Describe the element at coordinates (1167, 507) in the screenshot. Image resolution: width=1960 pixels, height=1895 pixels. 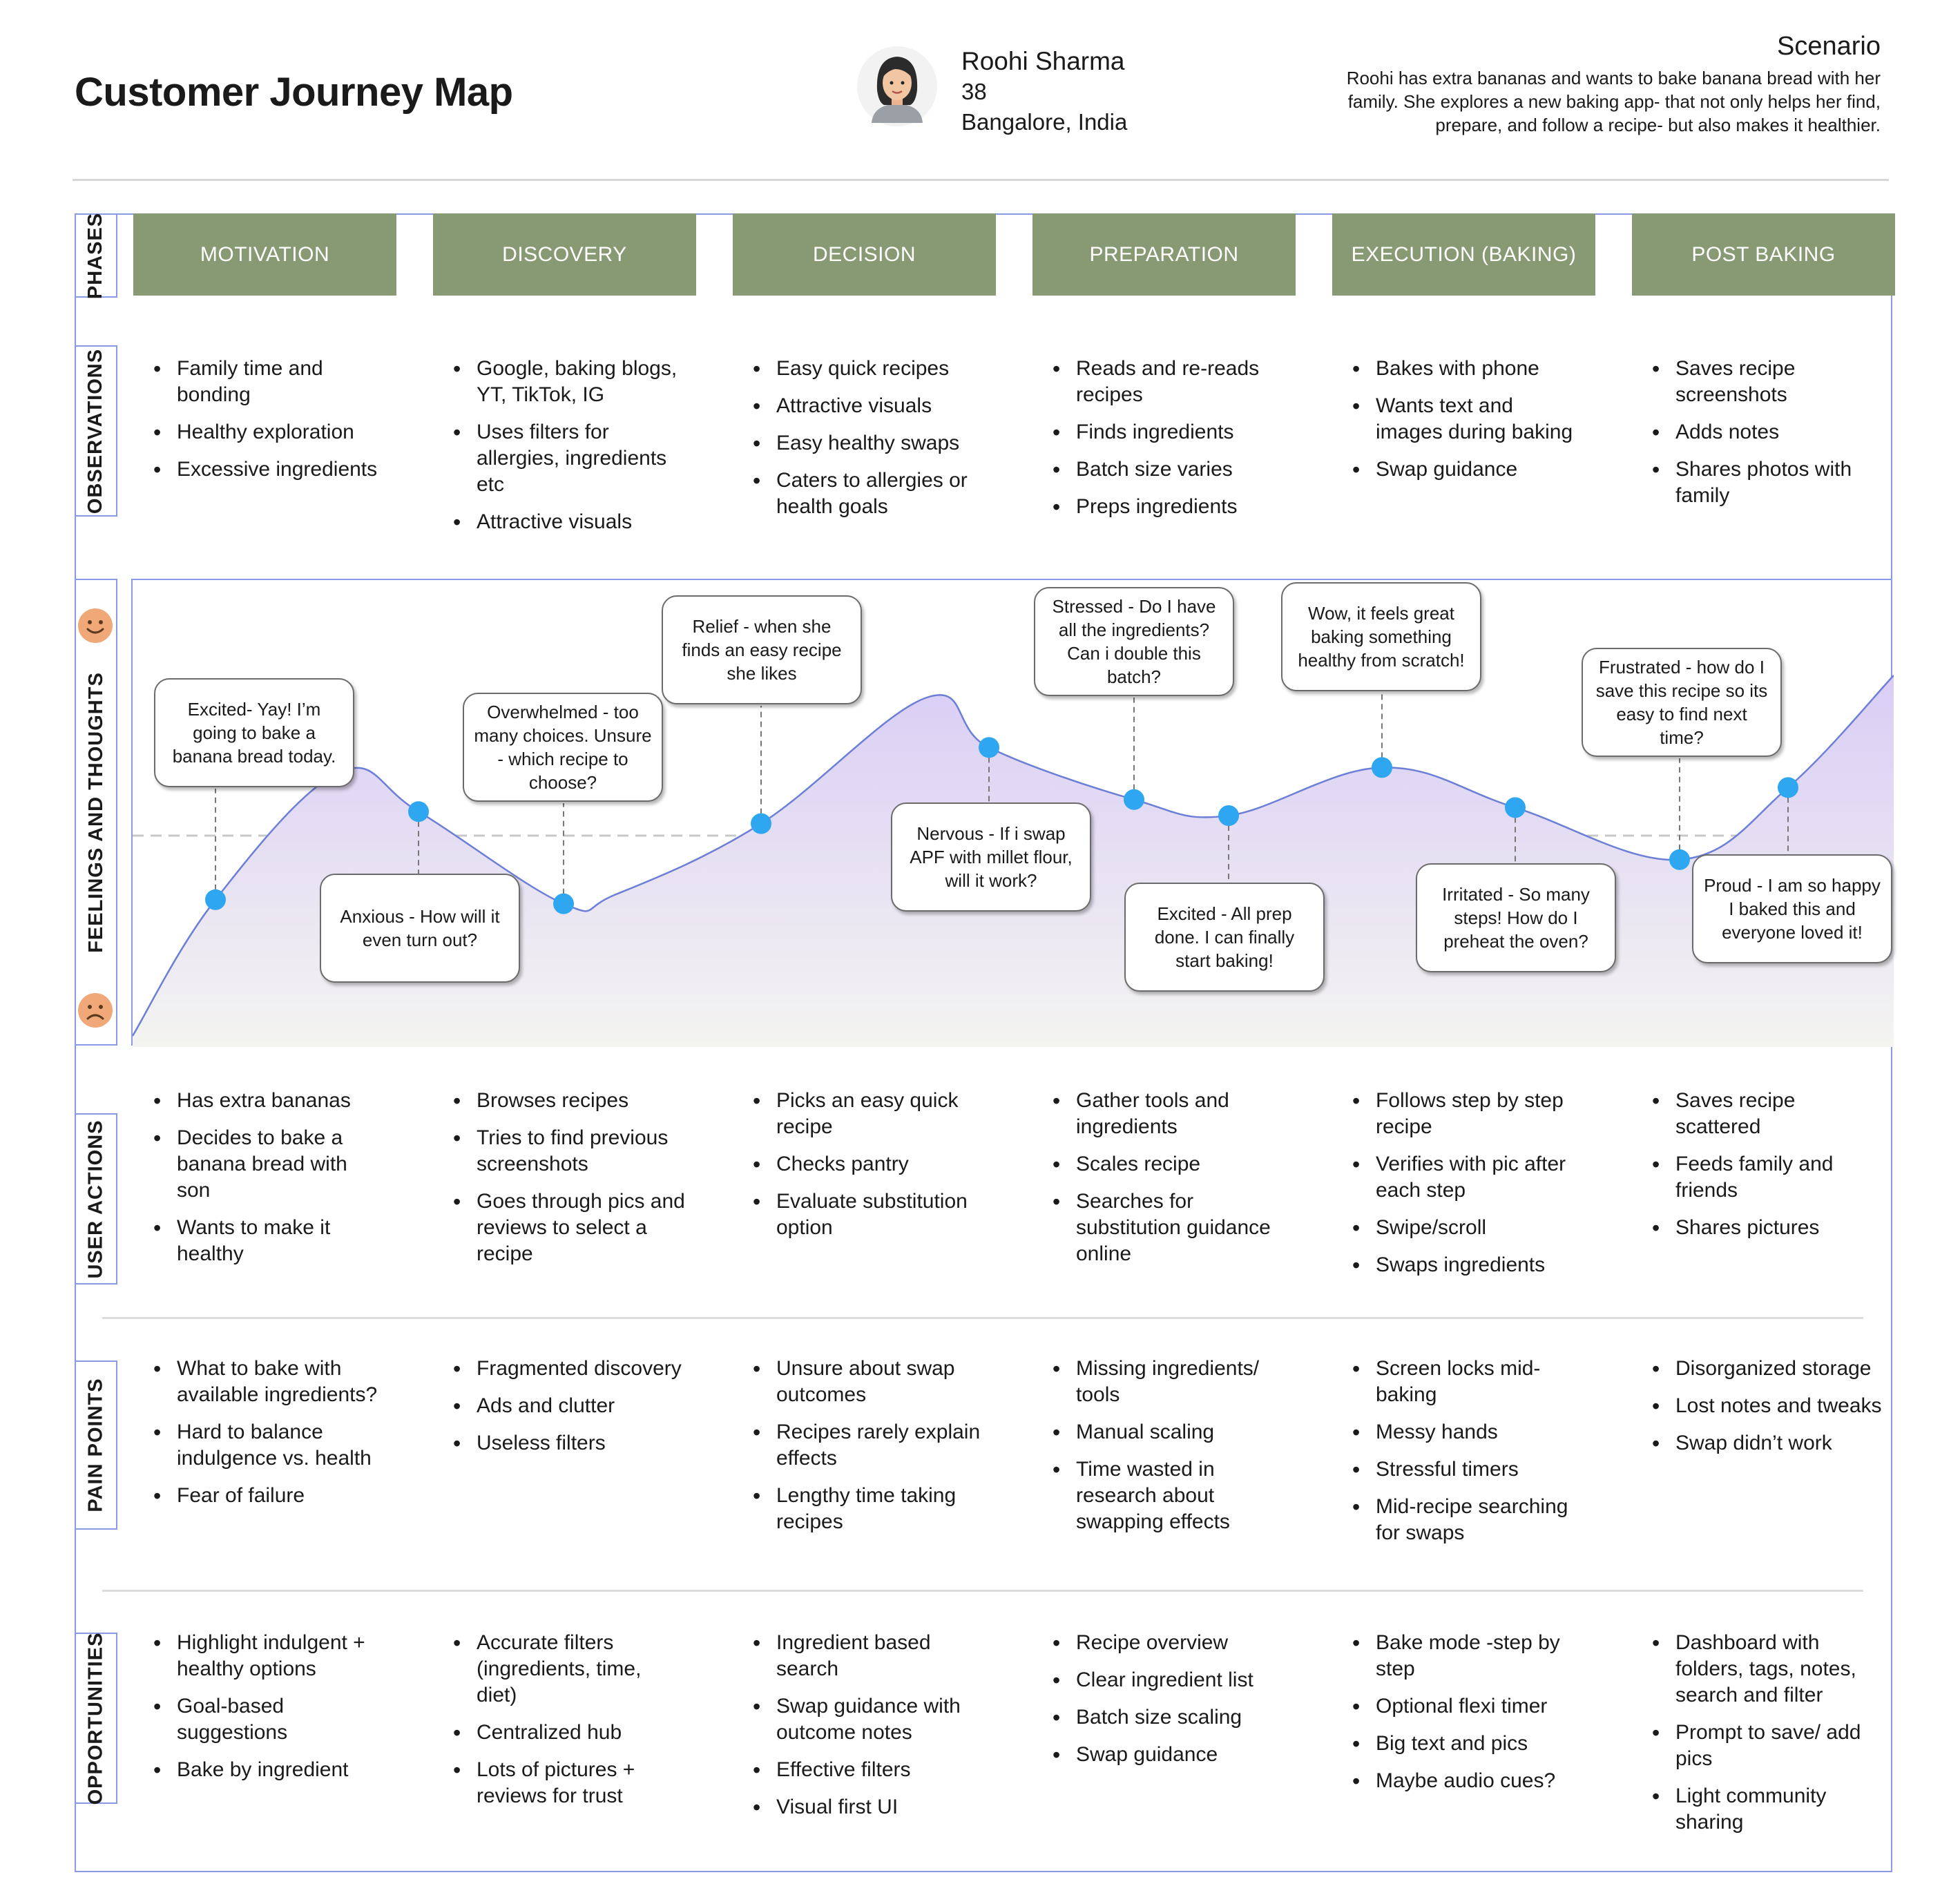
I see `list-item: Preps ingredients` at that location.